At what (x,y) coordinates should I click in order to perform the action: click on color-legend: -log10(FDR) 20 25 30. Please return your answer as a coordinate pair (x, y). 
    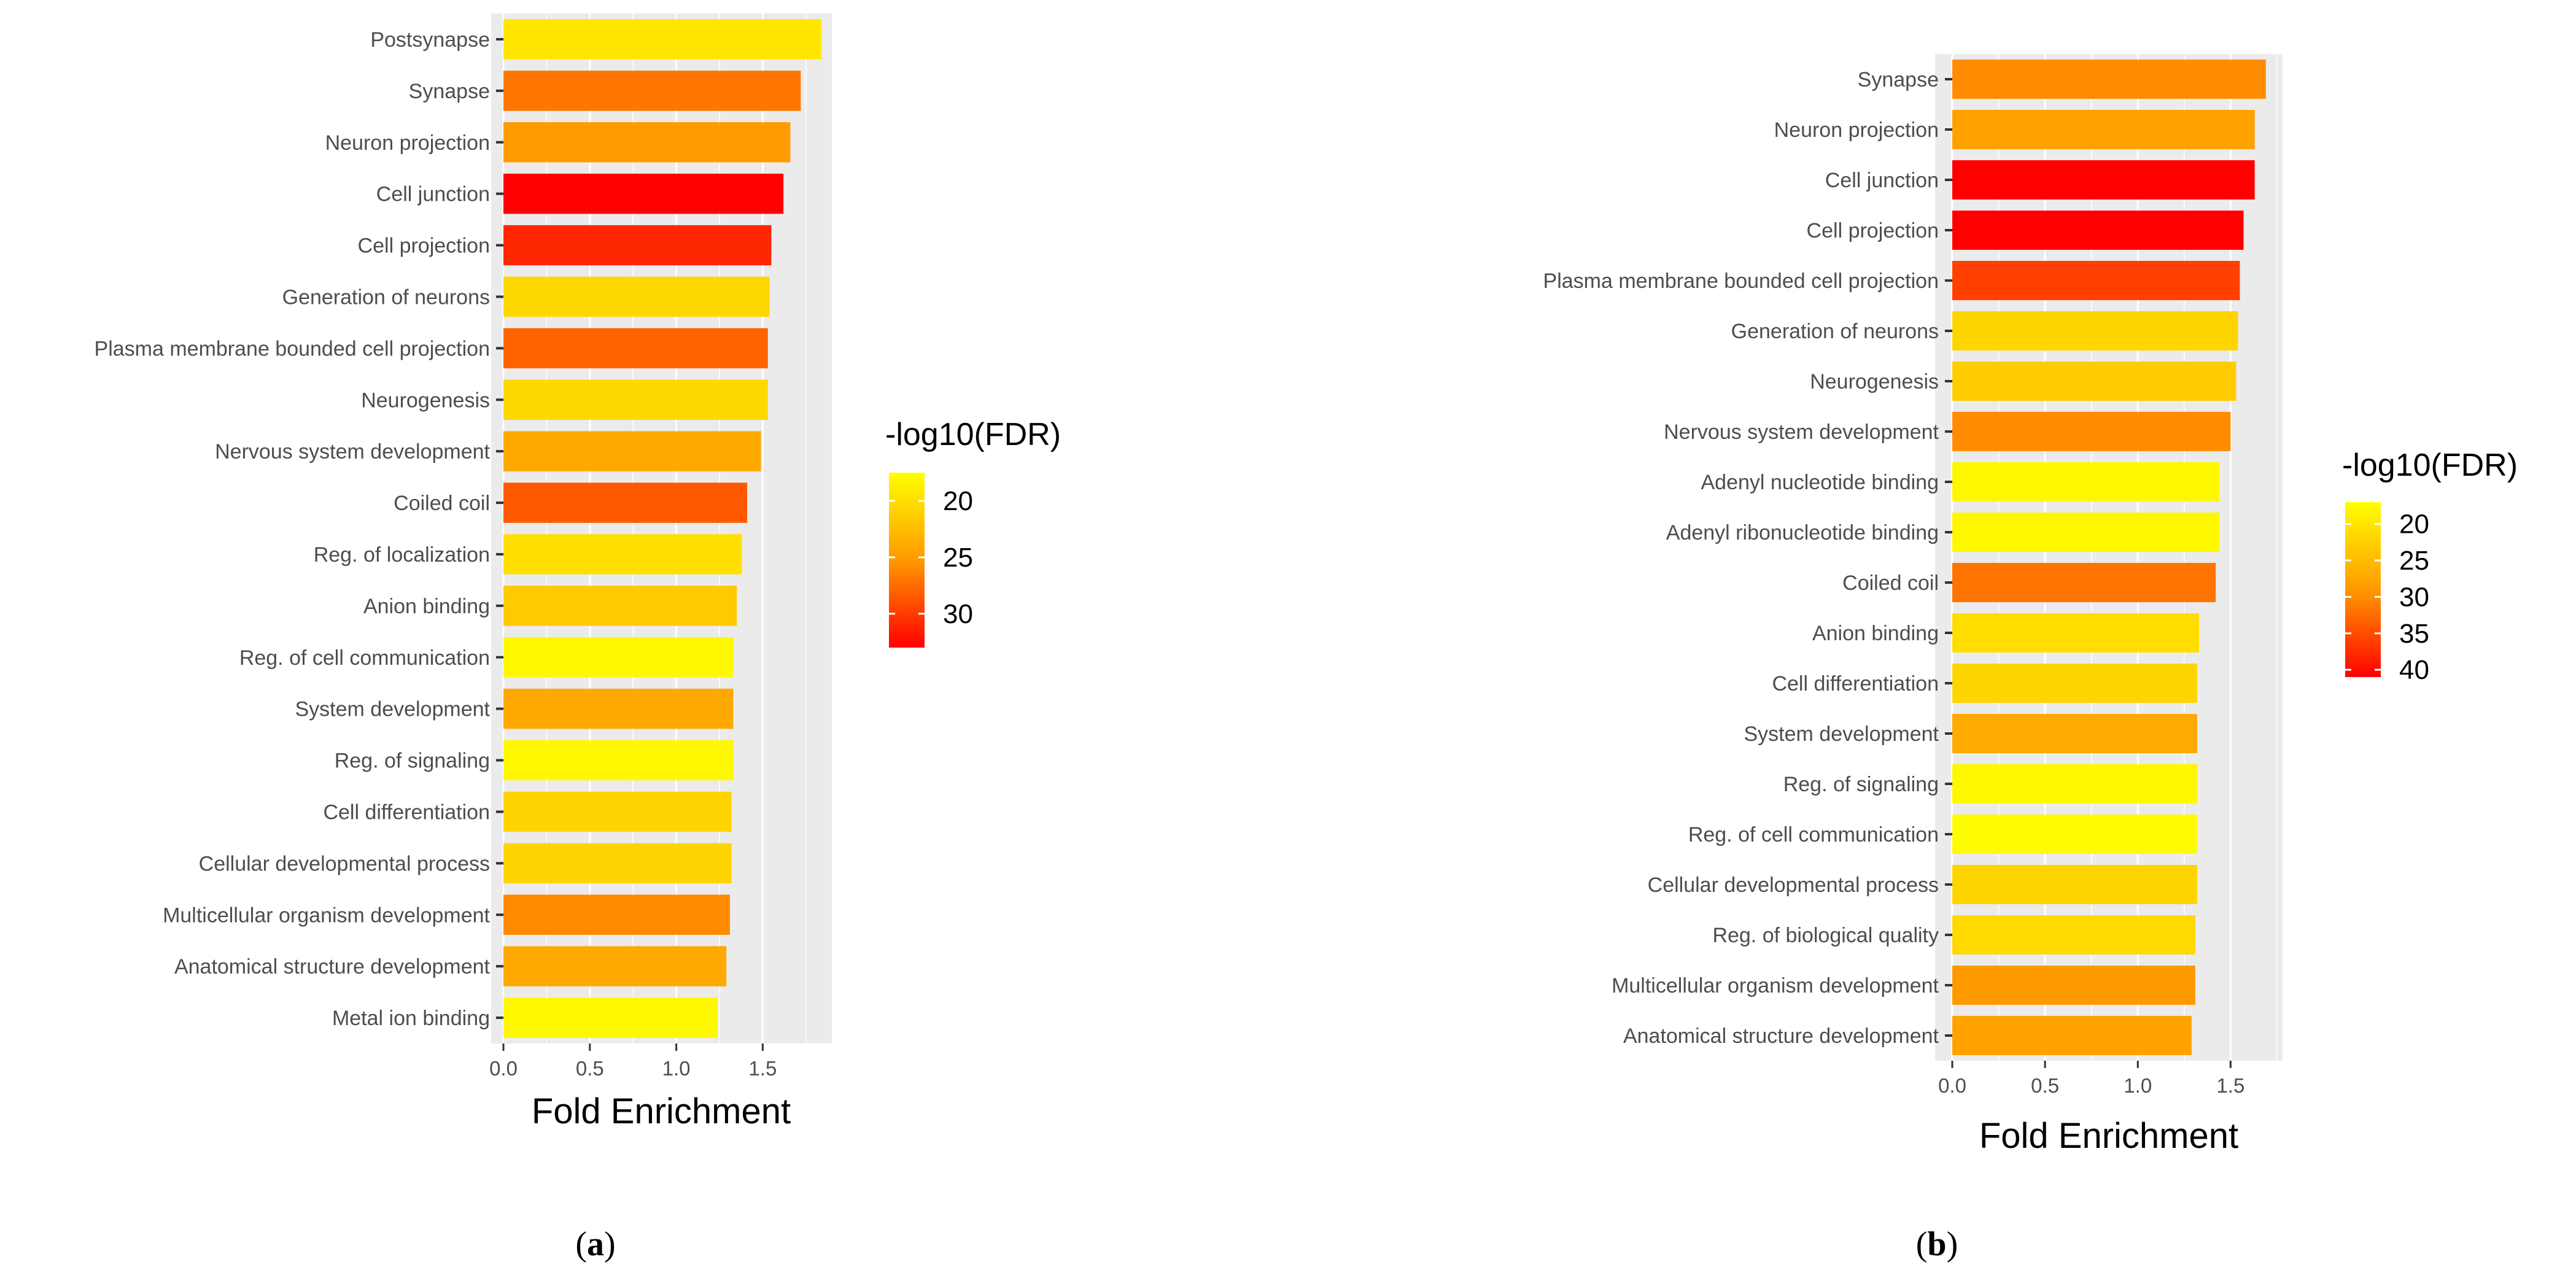
    Looking at the image, I should click on (973, 532).